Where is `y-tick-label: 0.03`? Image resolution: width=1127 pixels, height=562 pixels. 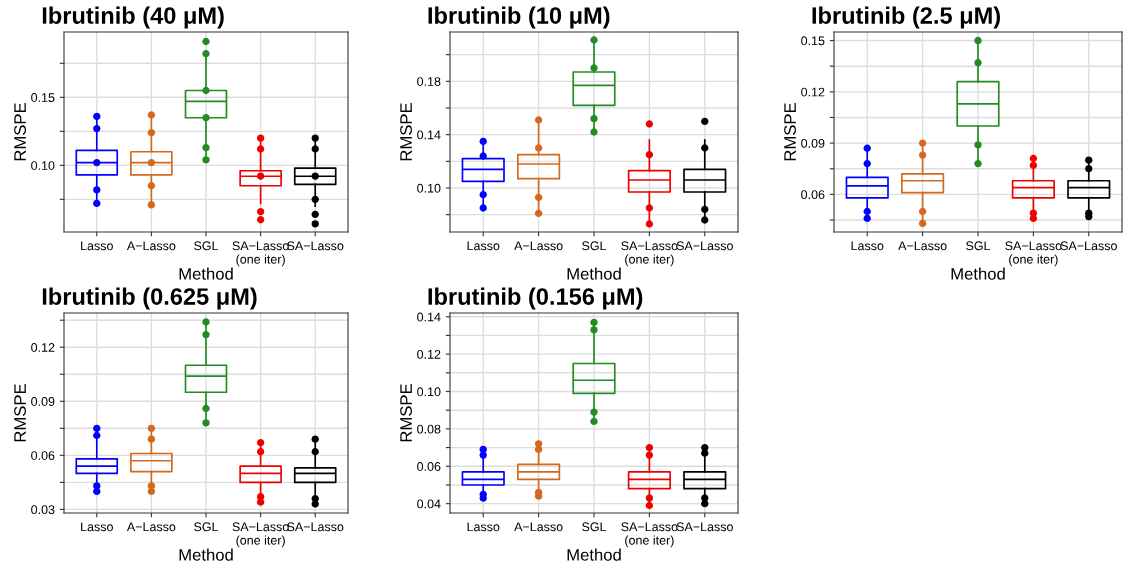 y-tick-label: 0.03 is located at coordinates (43, 510).